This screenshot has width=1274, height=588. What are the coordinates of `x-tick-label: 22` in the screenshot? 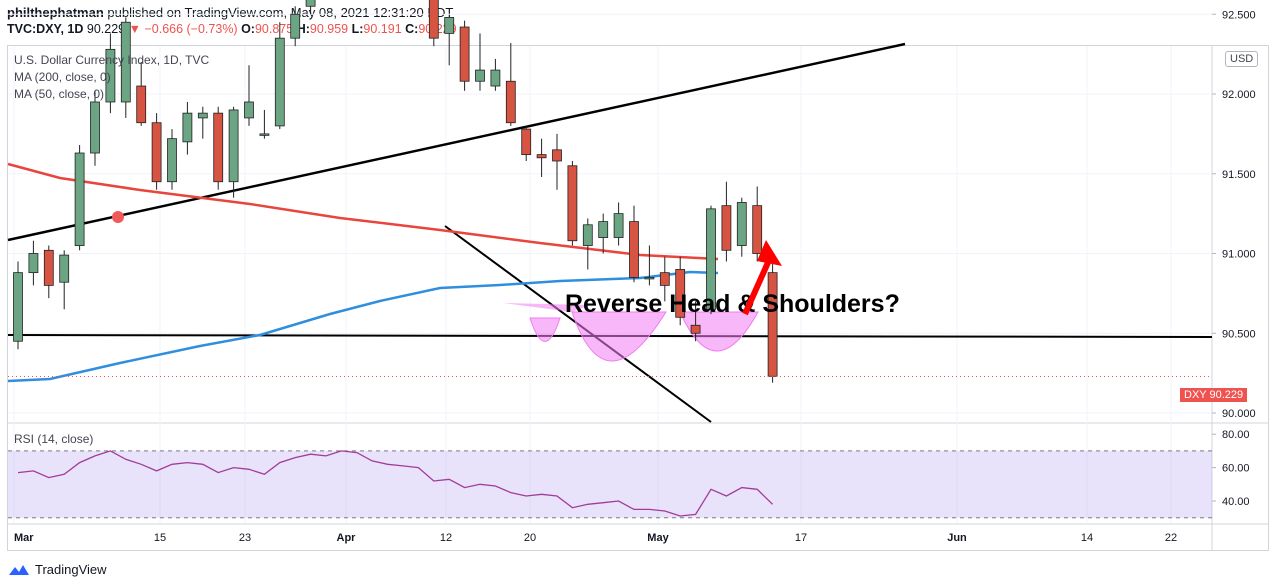 It's located at (1171, 538).